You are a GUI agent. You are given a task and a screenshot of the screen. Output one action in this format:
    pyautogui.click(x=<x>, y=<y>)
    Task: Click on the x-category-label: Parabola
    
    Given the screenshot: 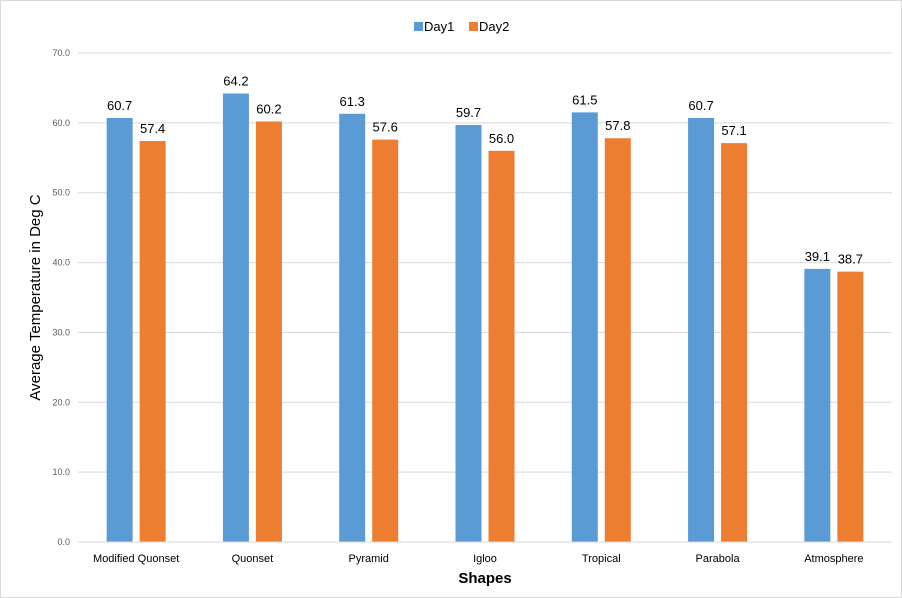 What is the action you would take?
    pyautogui.click(x=718, y=559)
    